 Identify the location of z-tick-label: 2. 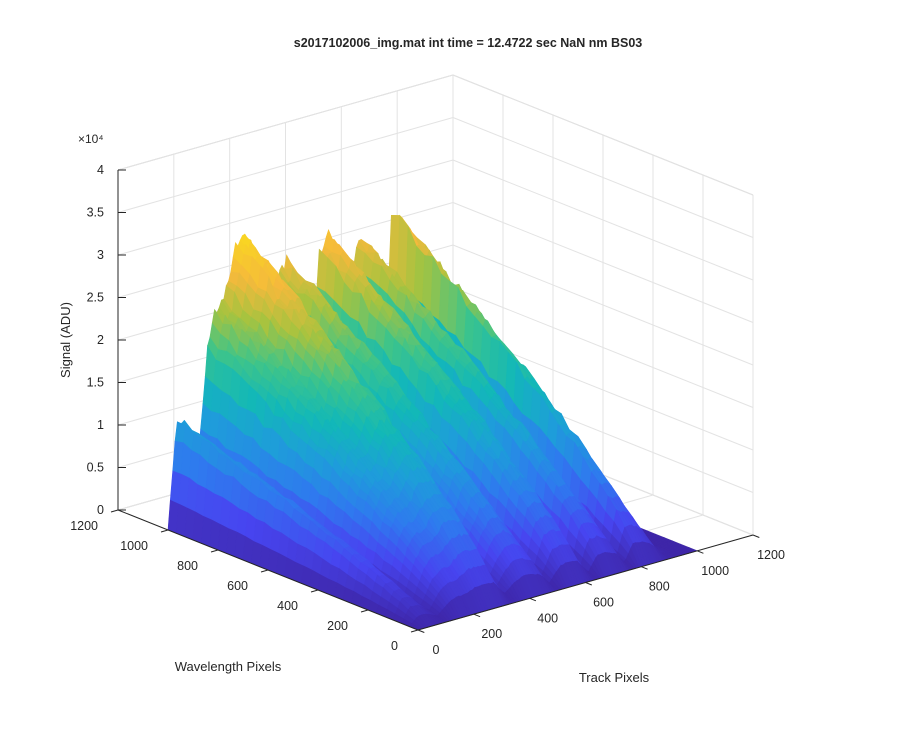
(100, 340).